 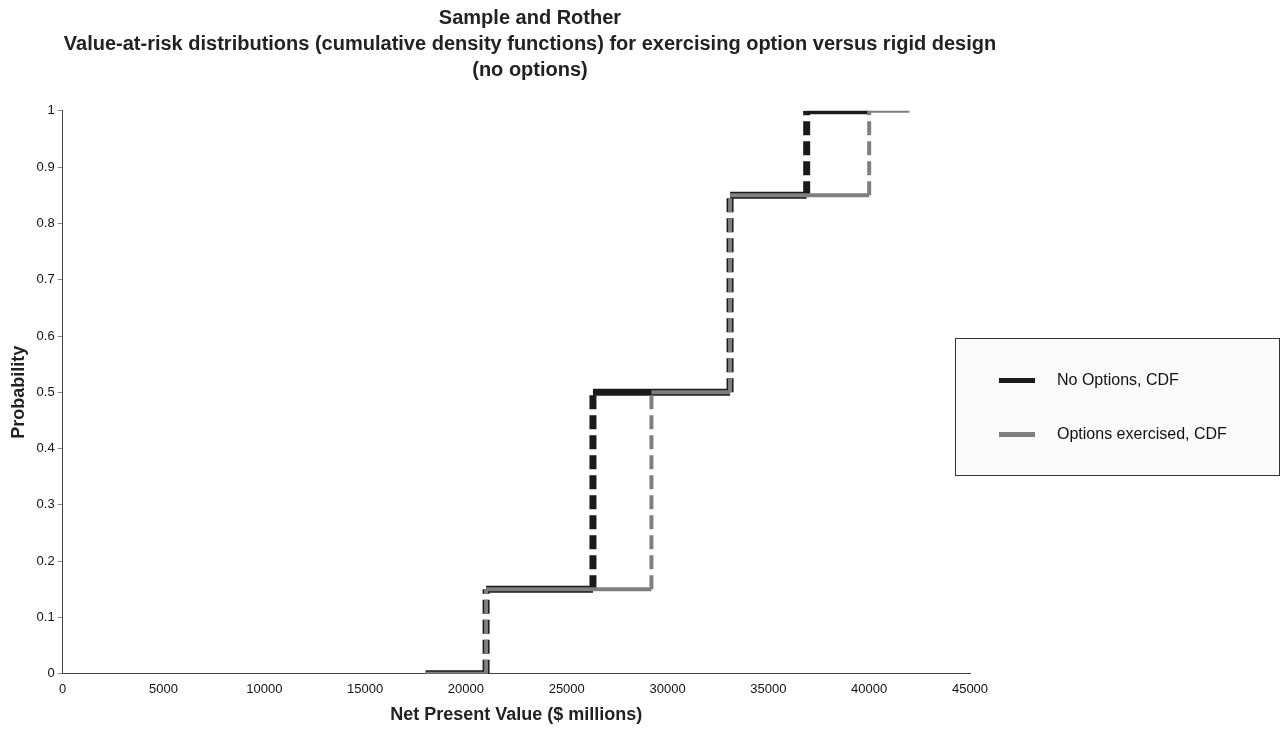 I want to click on y-tick-label: 0.6, so click(x=45, y=335).